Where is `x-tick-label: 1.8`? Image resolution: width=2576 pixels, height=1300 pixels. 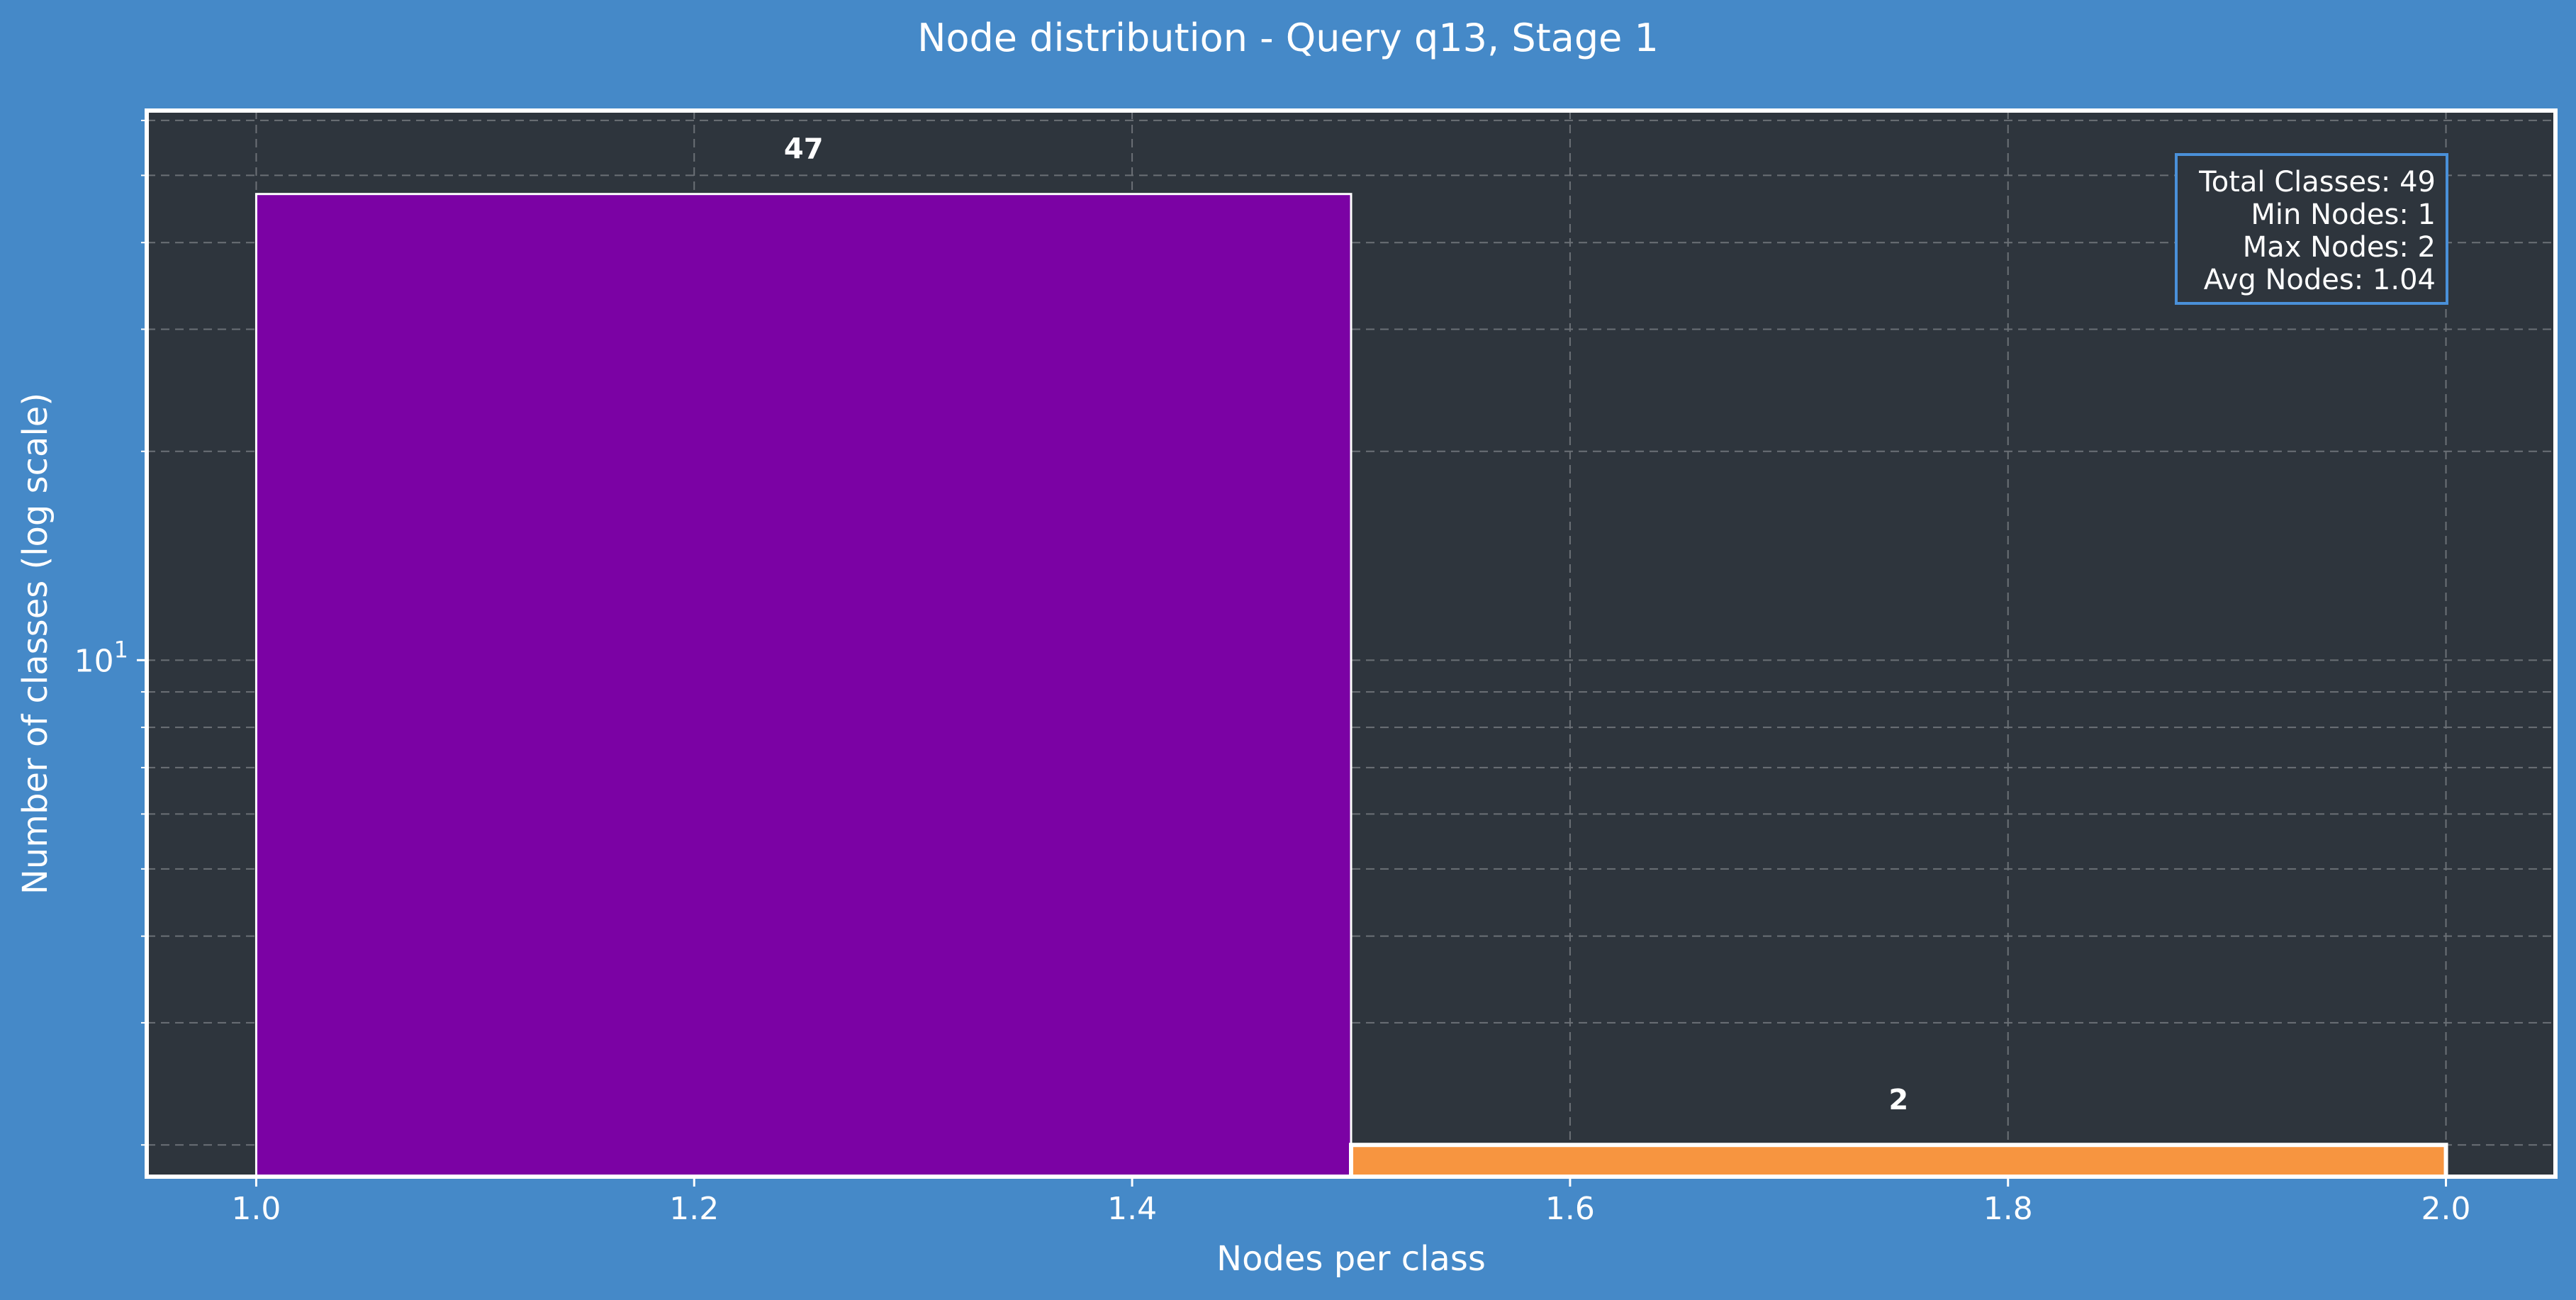
x-tick-label: 1.8 is located at coordinates (2008, 1209).